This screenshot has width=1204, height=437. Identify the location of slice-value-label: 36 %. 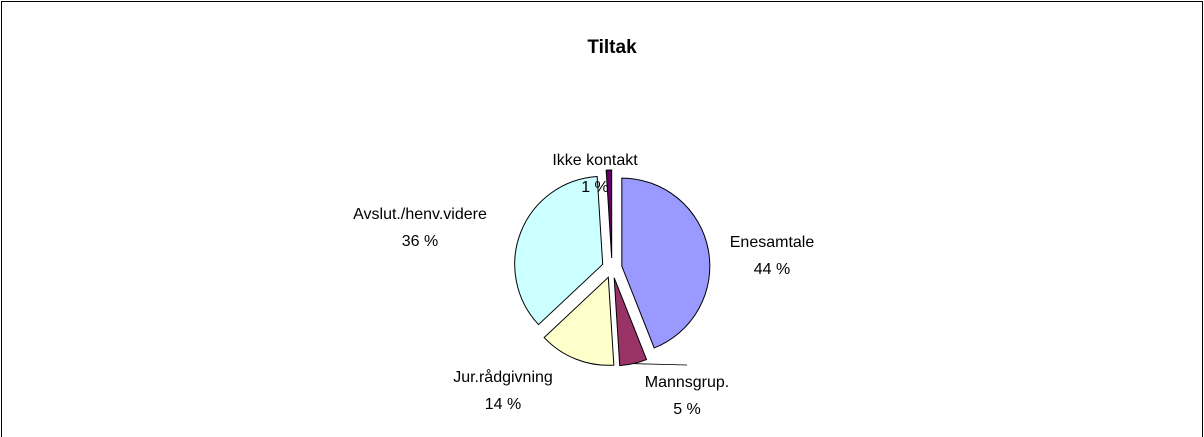
(420, 241).